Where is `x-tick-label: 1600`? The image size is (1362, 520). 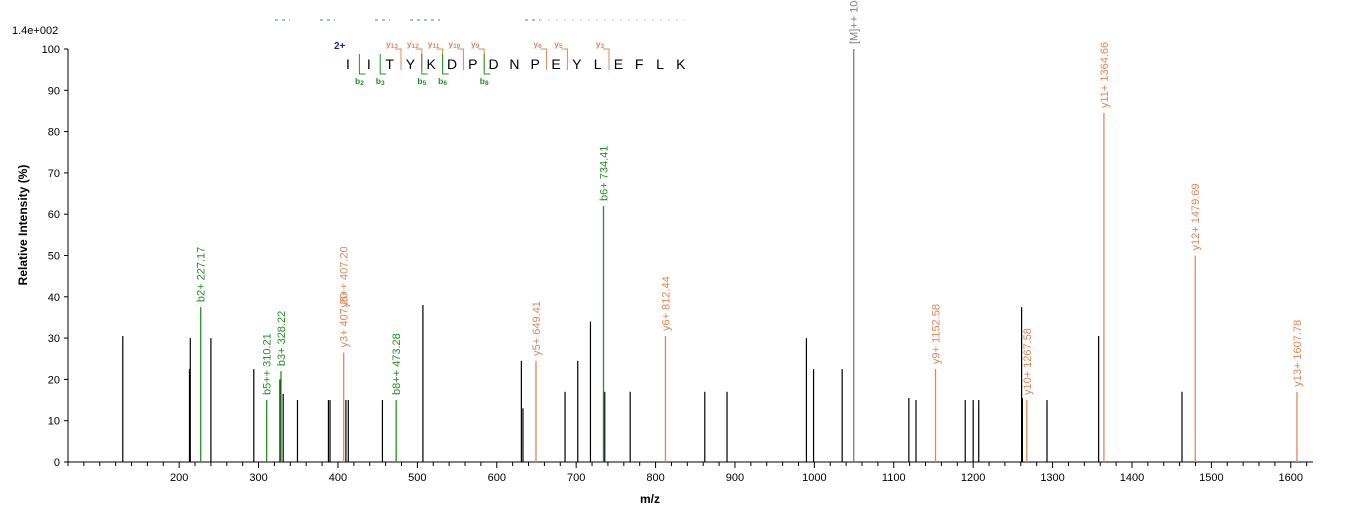
x-tick-label: 1600 is located at coordinates (1291, 478).